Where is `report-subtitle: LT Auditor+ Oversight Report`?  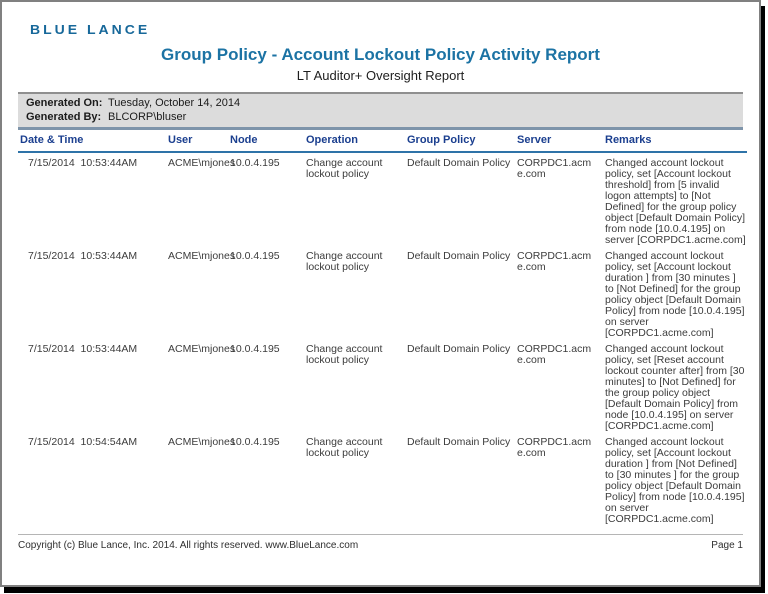
report-subtitle: LT Auditor+ Oversight Report is located at coordinates (380, 75).